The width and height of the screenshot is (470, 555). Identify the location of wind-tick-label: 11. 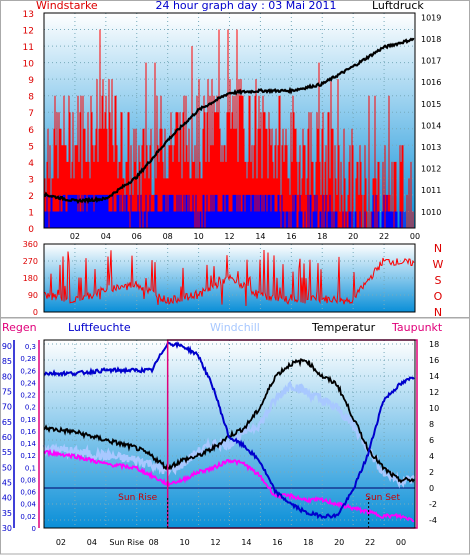
(28, 48).